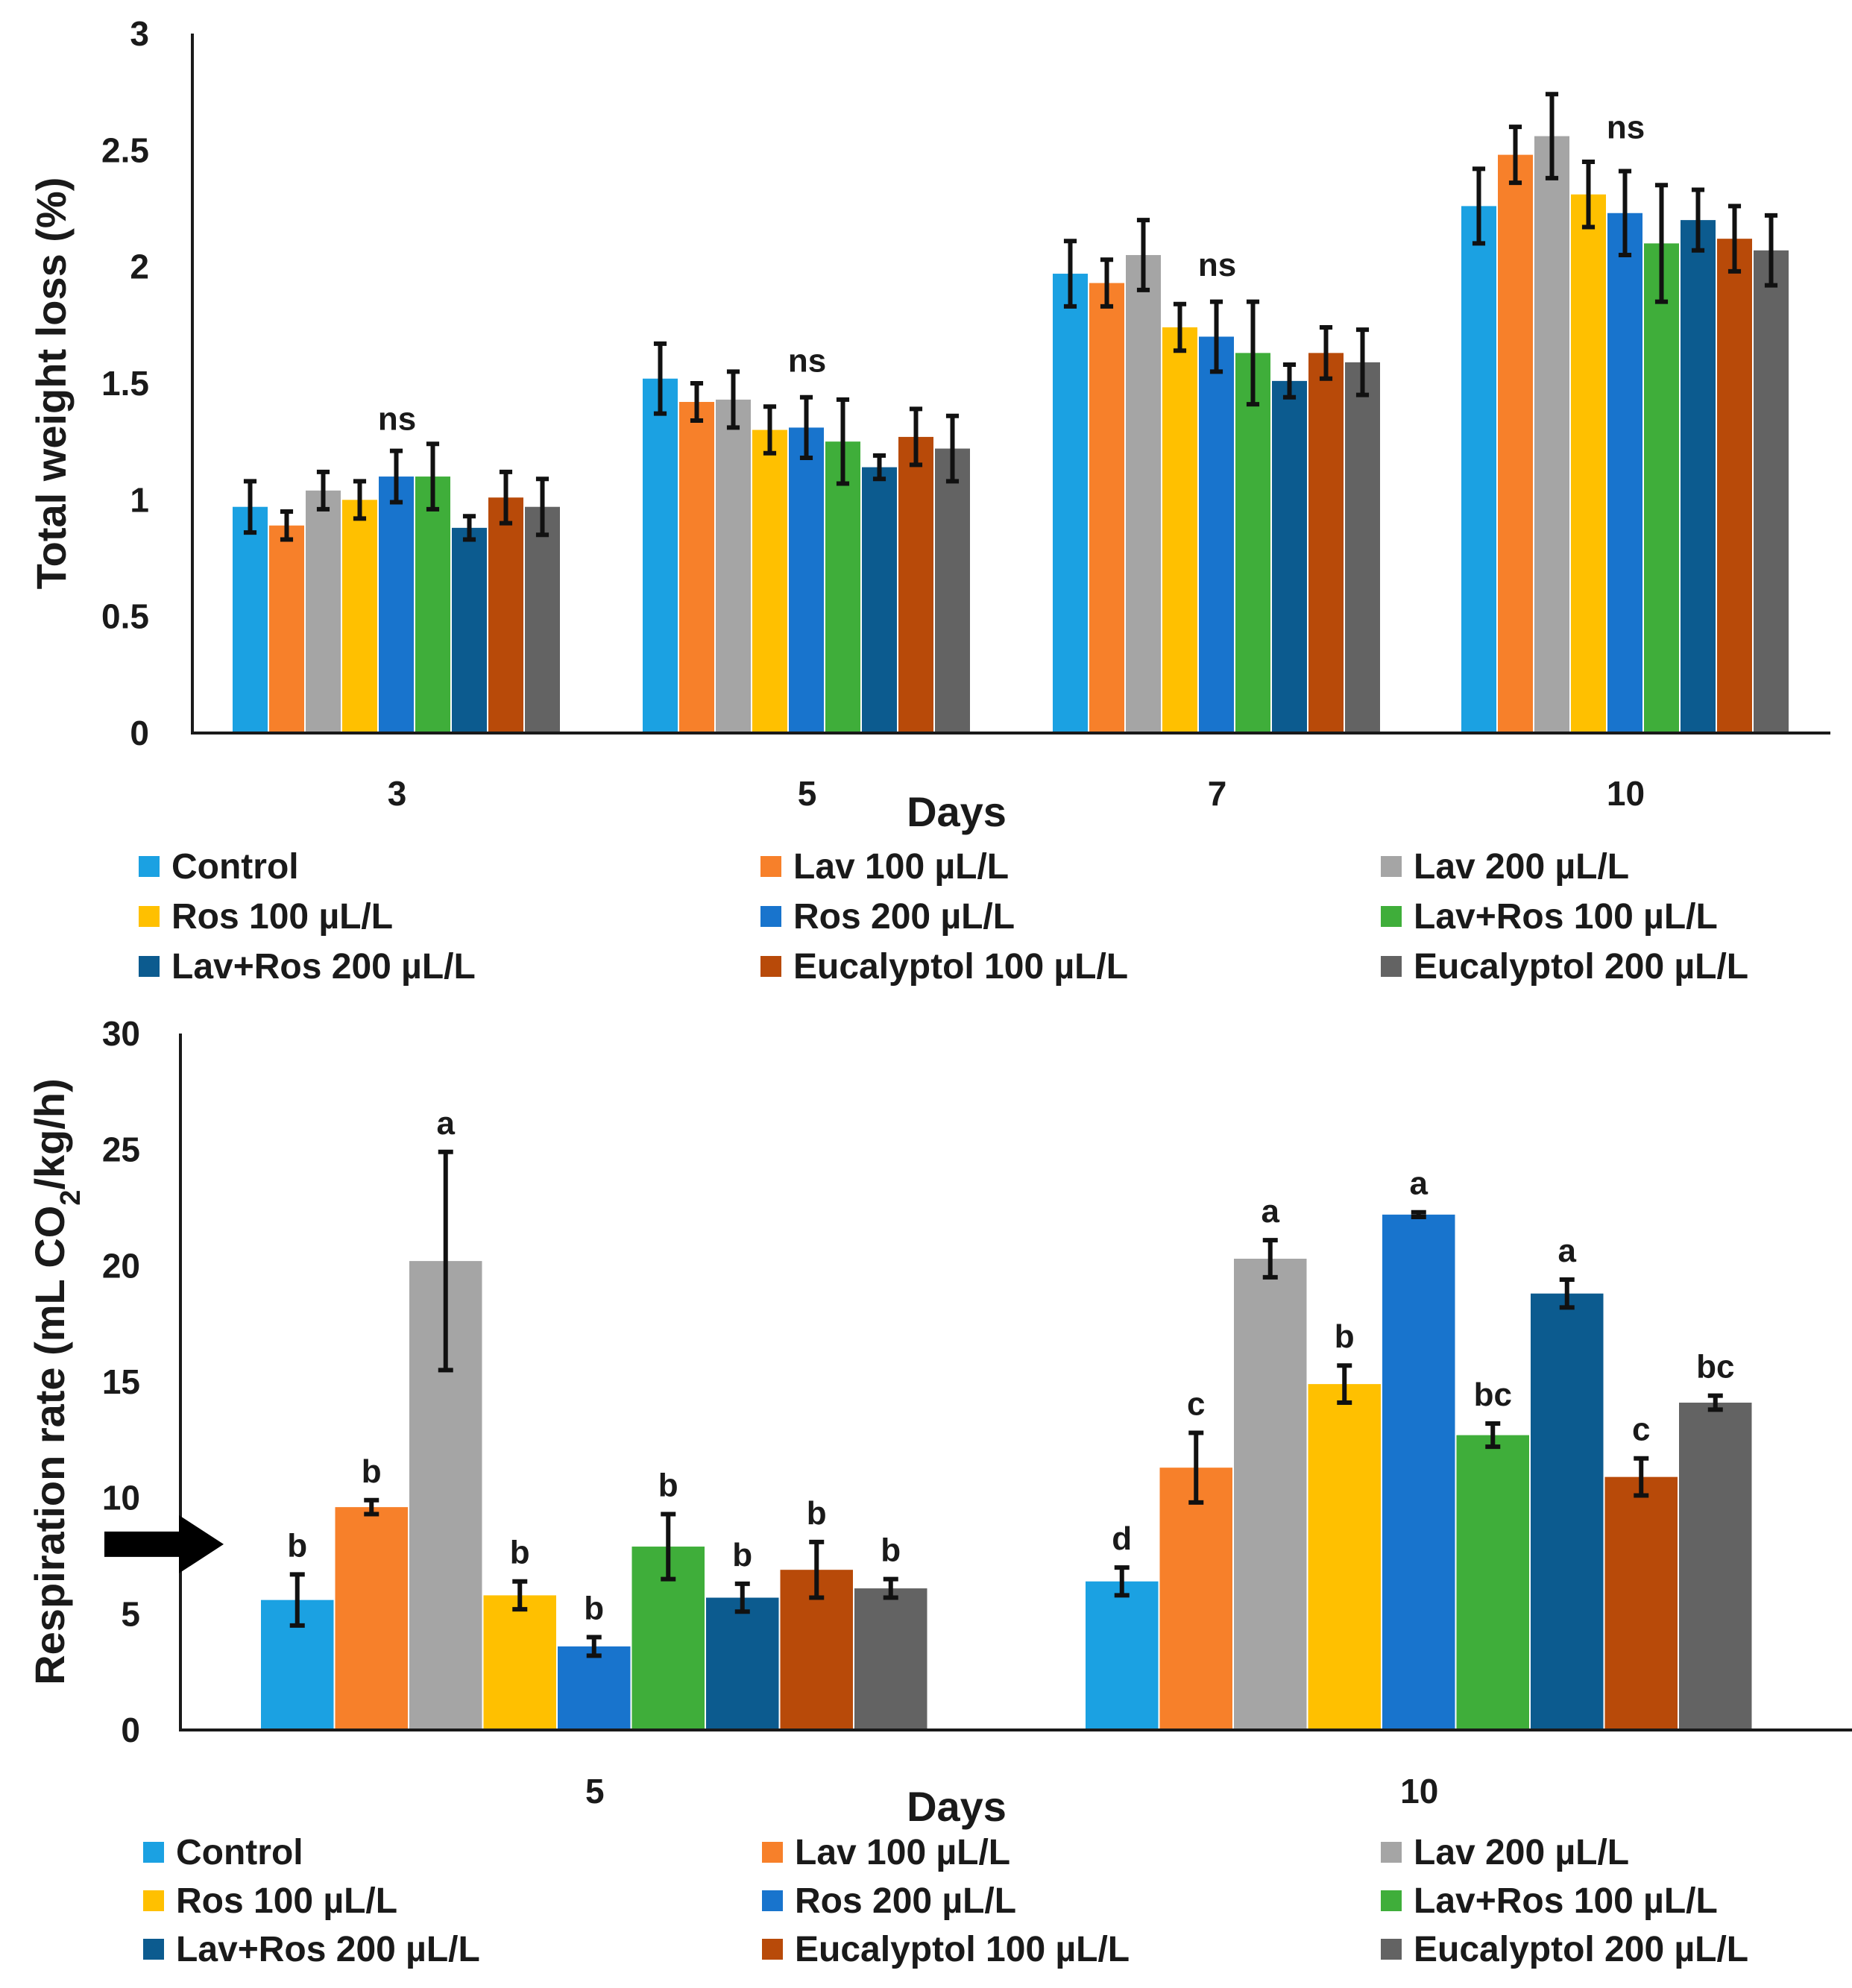 Image resolution: width=1852 pixels, height=1988 pixels. I want to click on weight-loss-x-axis-title: Days, so click(957, 811).